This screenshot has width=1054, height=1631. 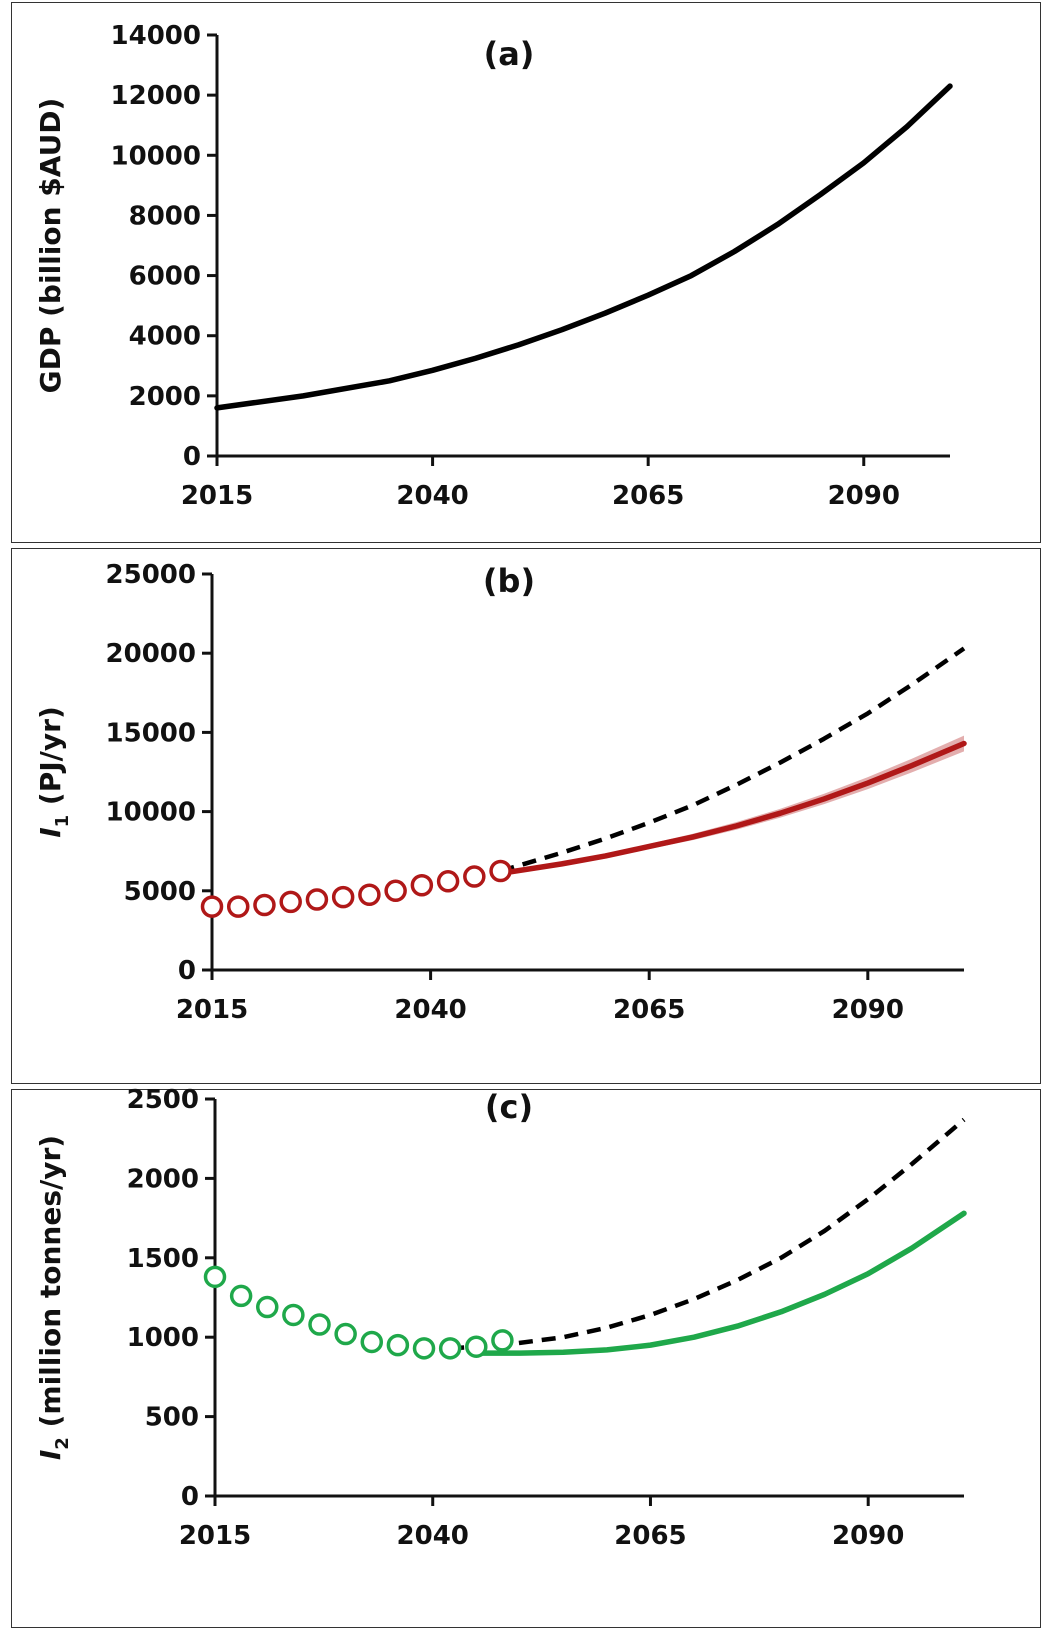 I want to click on y-tick-label: 1500, so click(x=163, y=1259).